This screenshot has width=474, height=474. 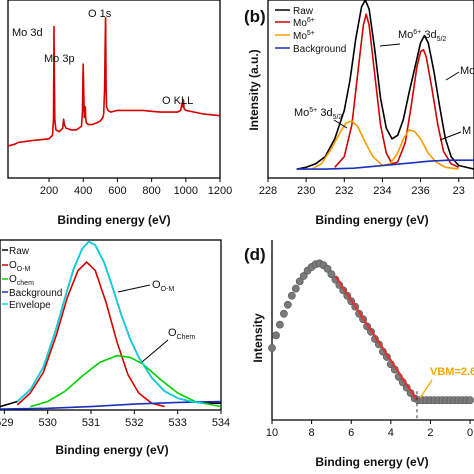 I want to click on panel-b-legend-mo5: Mo5+, so click(x=304, y=36).